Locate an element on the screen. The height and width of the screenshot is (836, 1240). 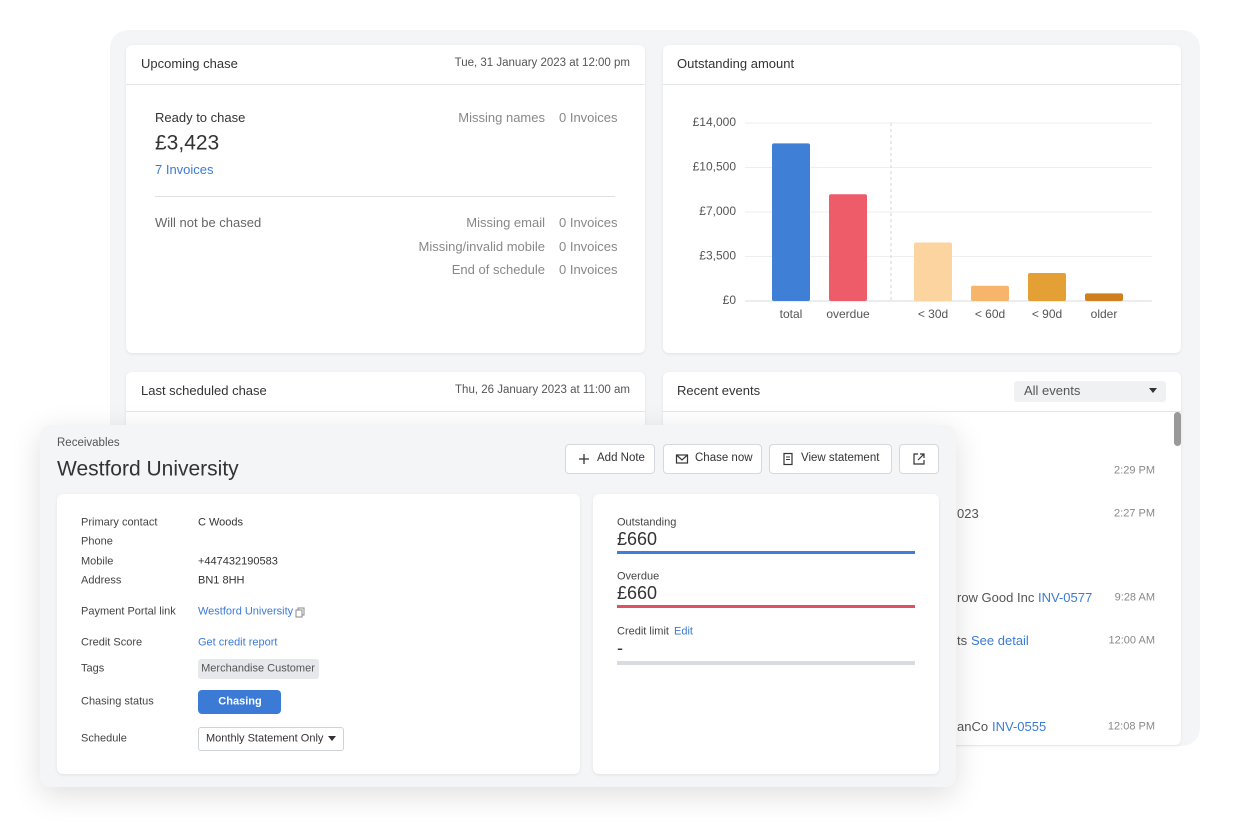
card-title: Upcoming chase is located at coordinates (189, 64).